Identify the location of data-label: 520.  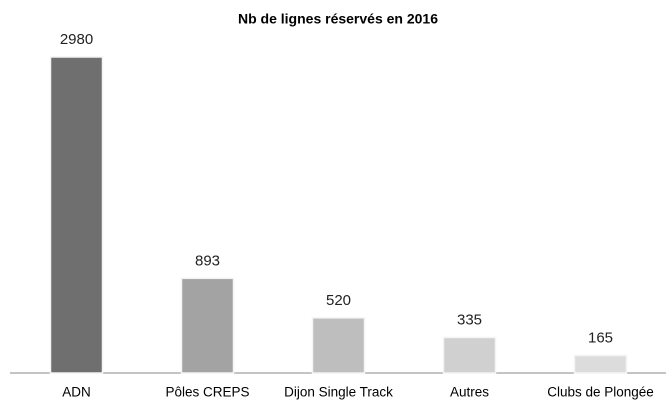
(338, 300).